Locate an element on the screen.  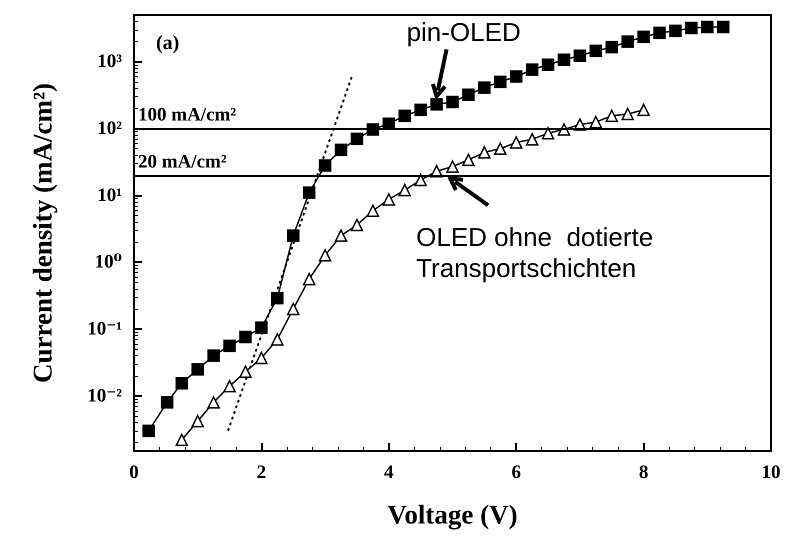
x-tick-label: 8 is located at coordinates (643, 472).